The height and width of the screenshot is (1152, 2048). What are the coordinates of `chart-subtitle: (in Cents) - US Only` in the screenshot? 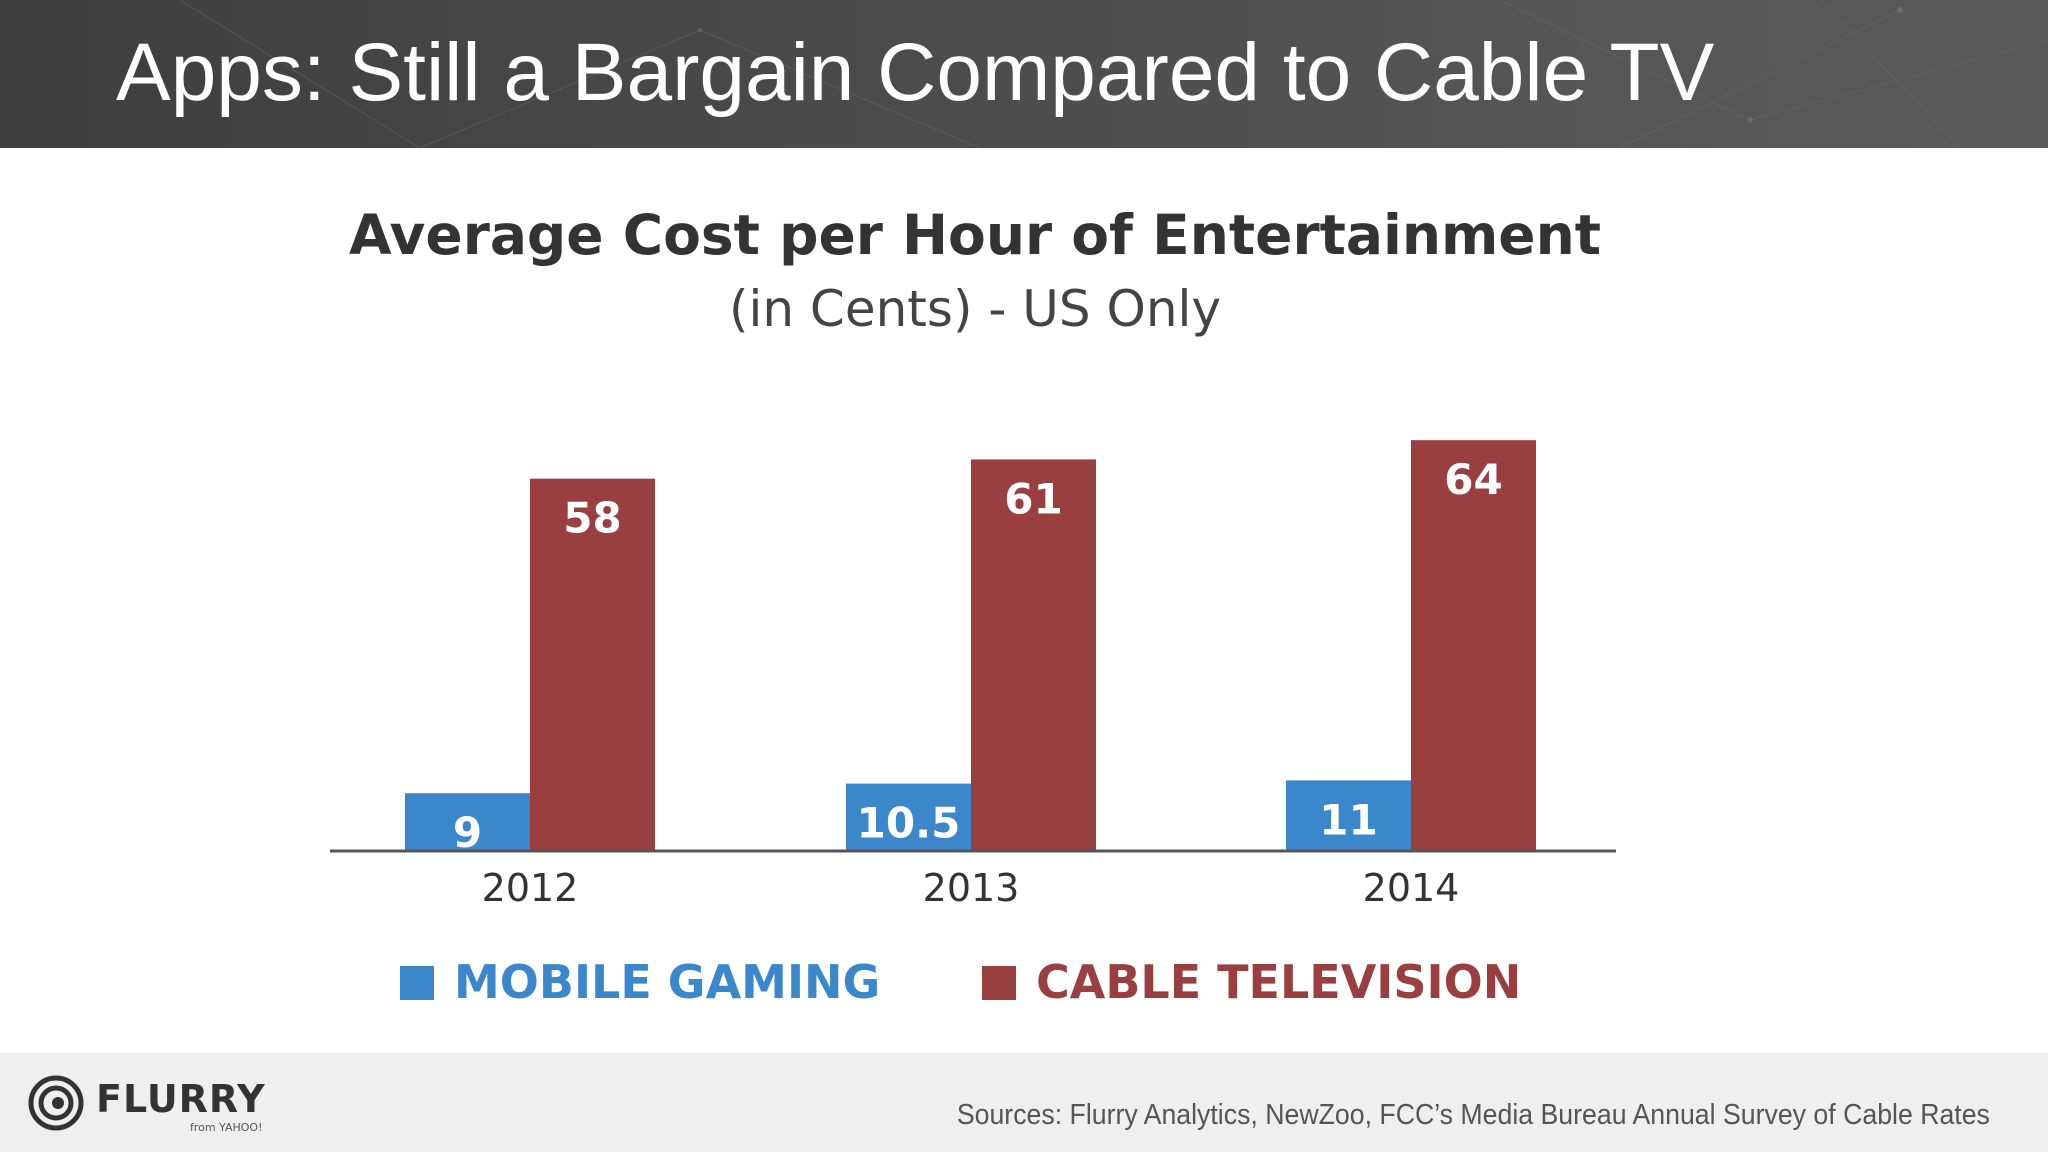 It's located at (975, 309).